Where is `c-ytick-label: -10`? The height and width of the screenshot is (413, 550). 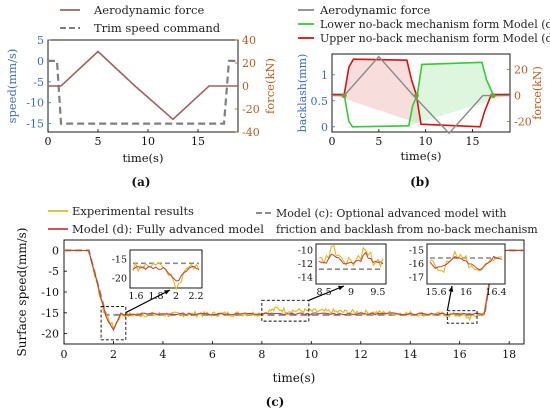
c-ytick-label: -10 is located at coordinates (50, 292).